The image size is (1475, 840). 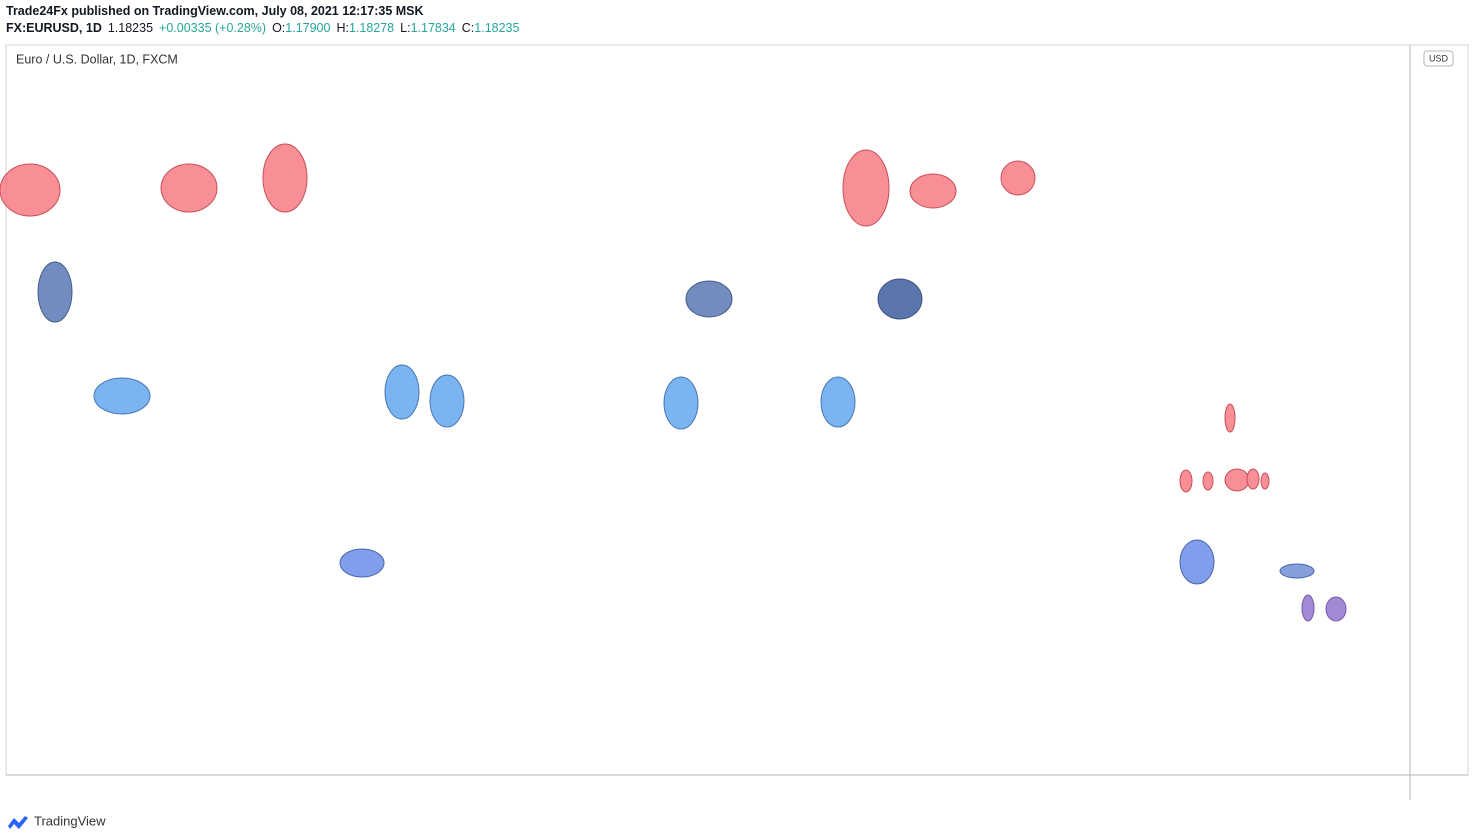 I want to click on ohlc-label: O:, so click(x=278, y=28).